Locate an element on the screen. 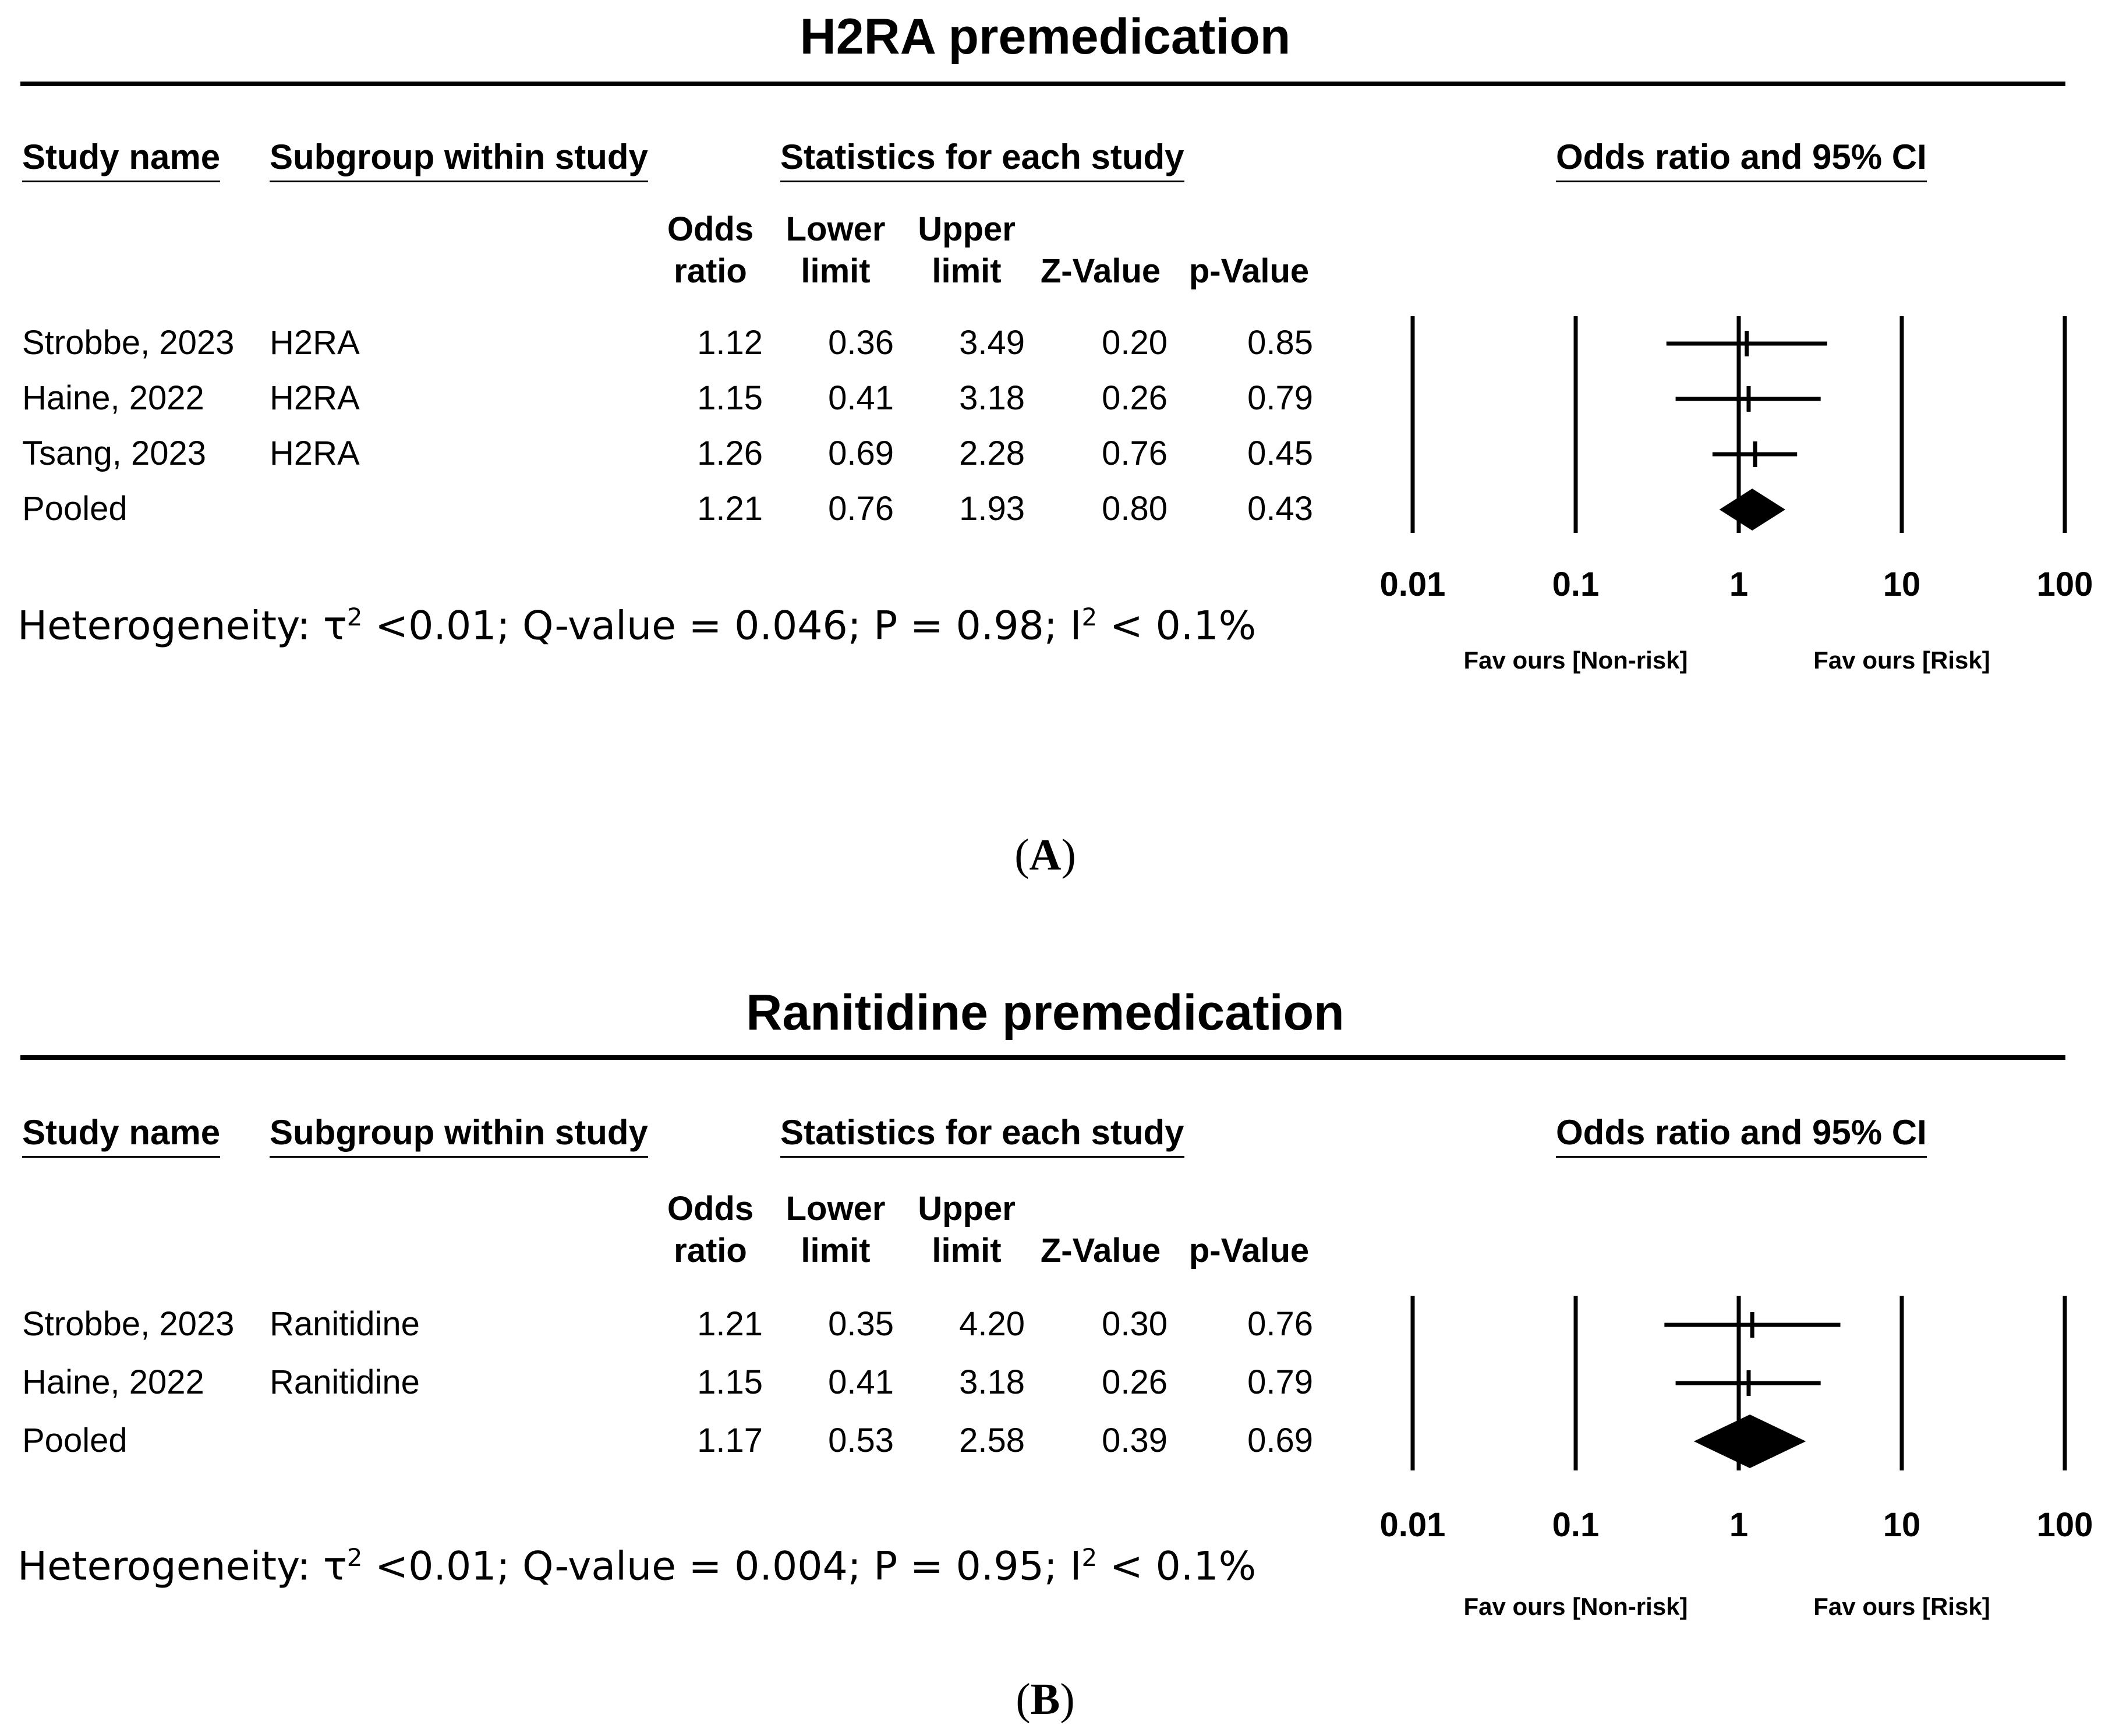 The image size is (2112, 1736). col-odds-ratio-line2: ratio is located at coordinates (710, 1251).